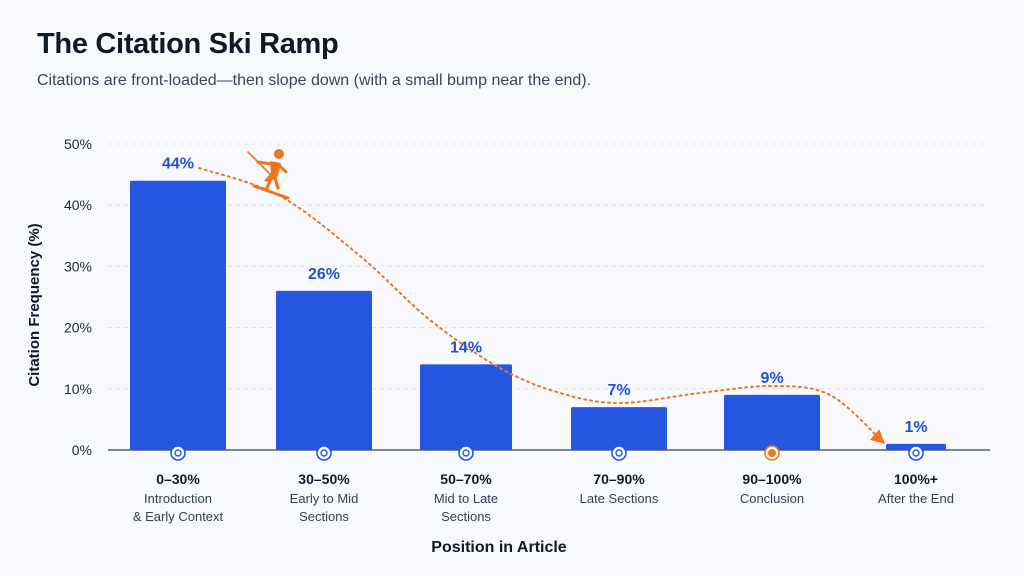 This screenshot has width=1024, height=576. I want to click on x-tick-description: Mid to Late, so click(466, 498).